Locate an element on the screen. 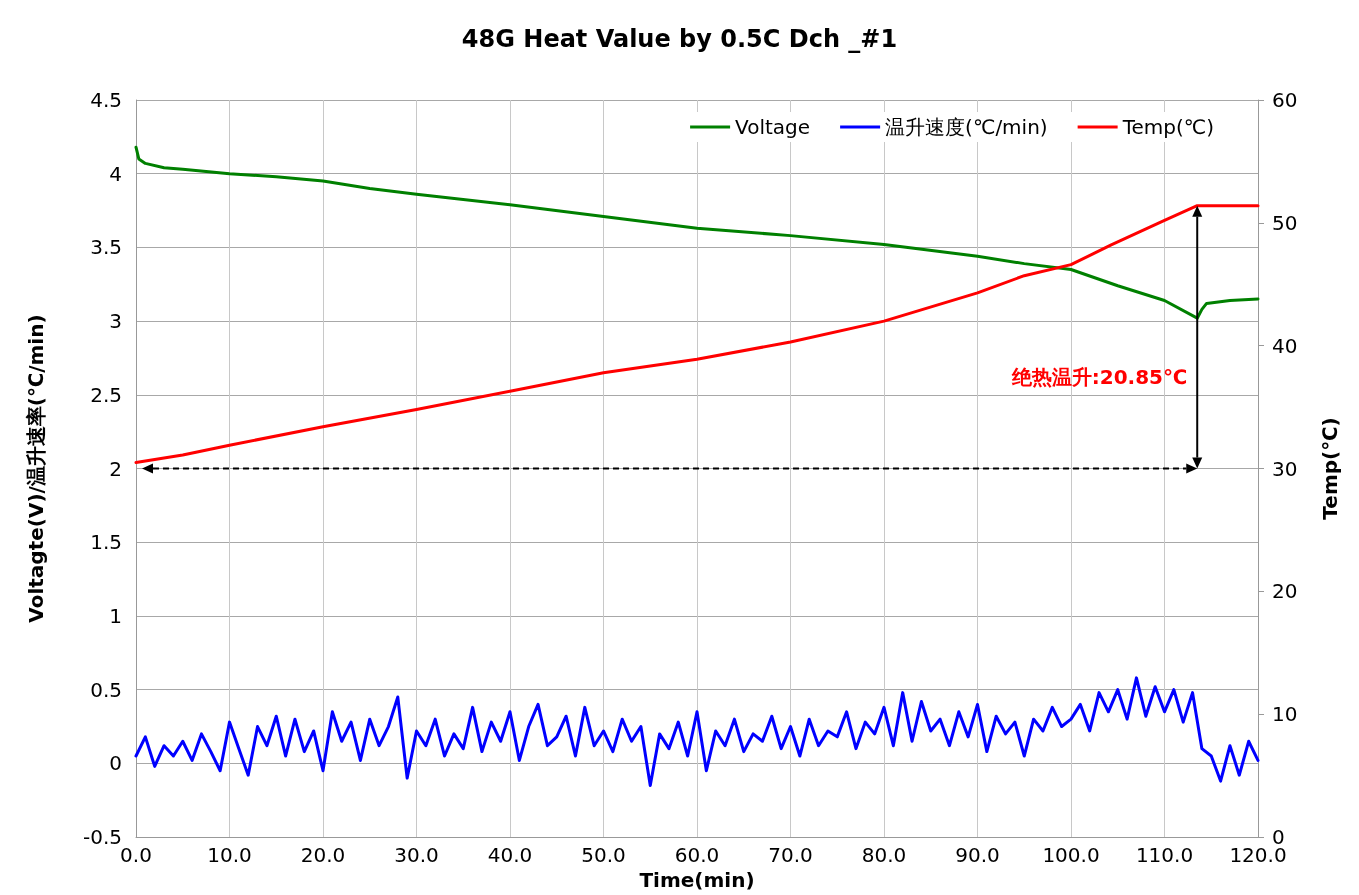 This screenshot has height=895, width=1359. y2-axis-title: Temp(℃) is located at coordinates (1330, 468).